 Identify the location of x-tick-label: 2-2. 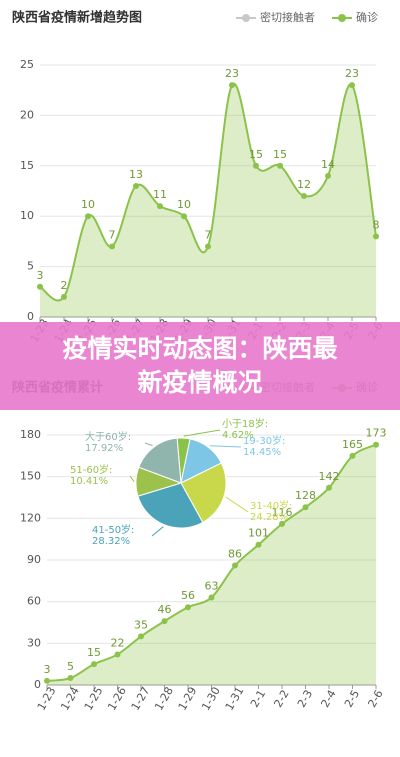
(281, 699).